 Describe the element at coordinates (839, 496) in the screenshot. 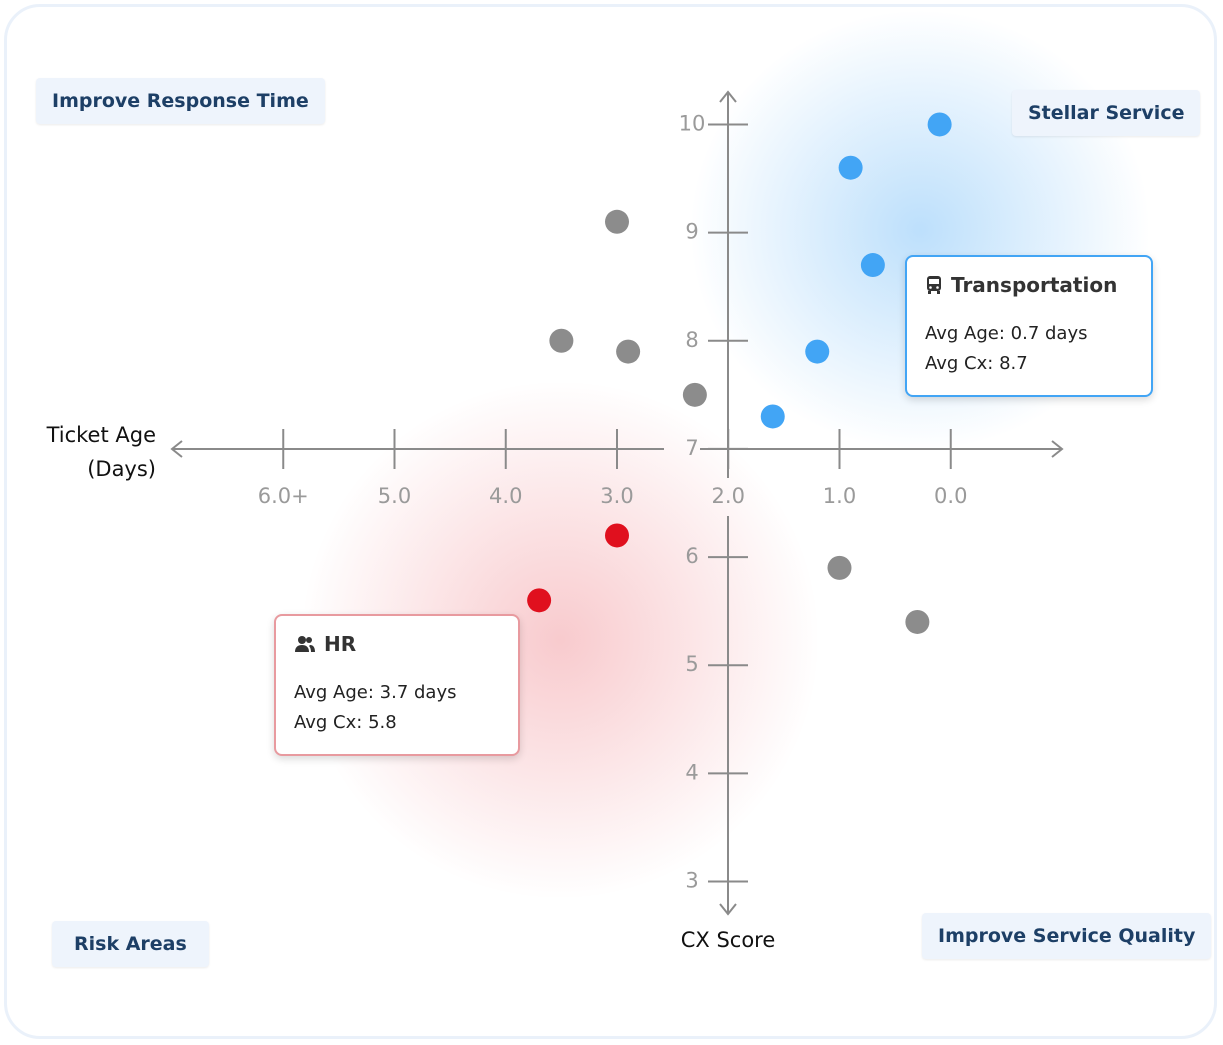

I see `x-tick-label: 1.0` at that location.